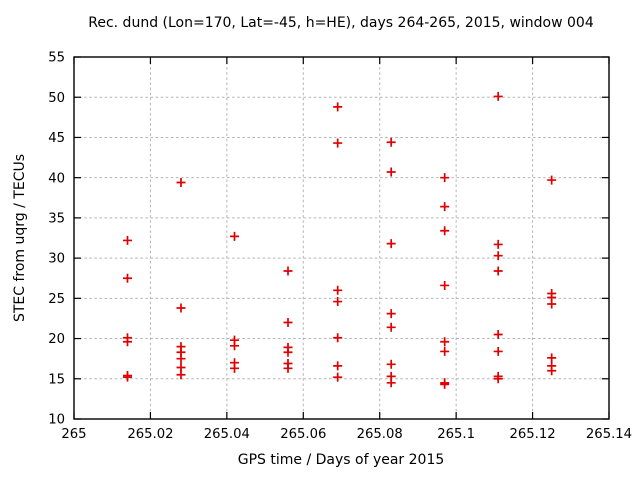 This screenshot has height=480, width=640. I want to click on y-tick-label: 40, so click(56, 178).